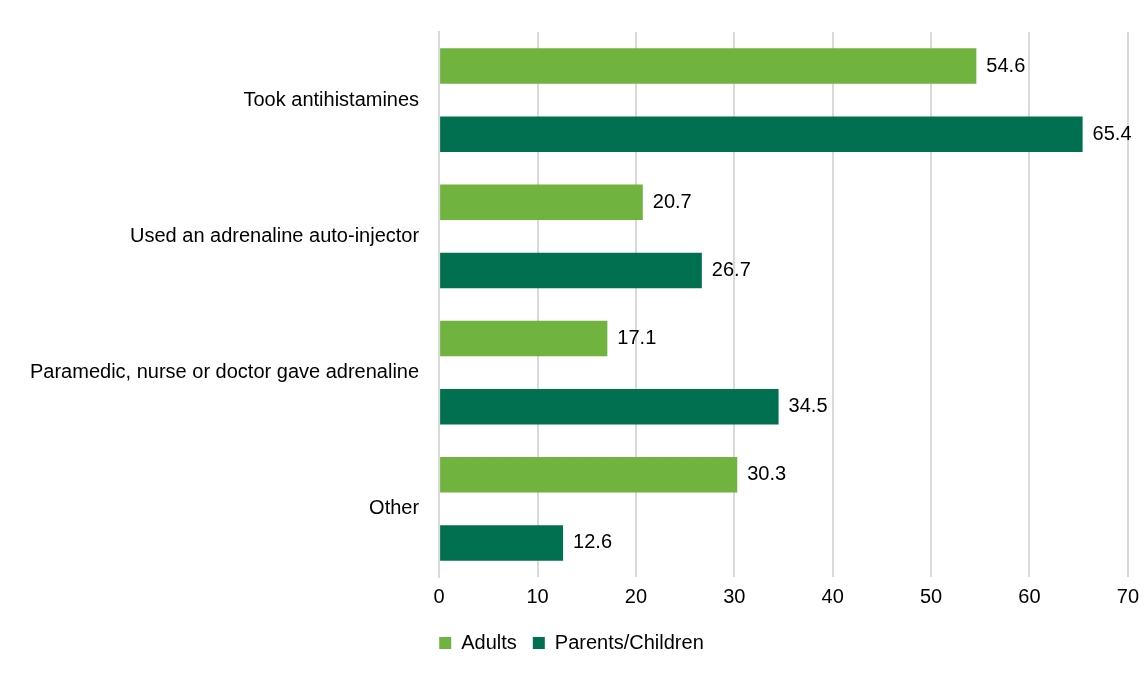 This screenshot has height=677, width=1147. What do you see at coordinates (489, 641) in the screenshot?
I see `legend-label: Adults` at bounding box center [489, 641].